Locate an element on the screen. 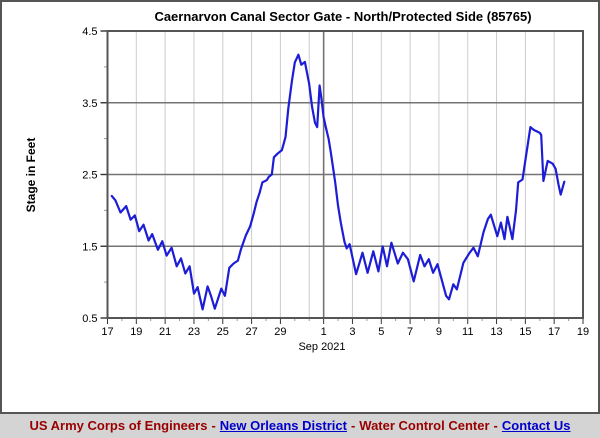 This screenshot has height=438, width=600. svg-text: 5 is located at coordinates (381, 332).